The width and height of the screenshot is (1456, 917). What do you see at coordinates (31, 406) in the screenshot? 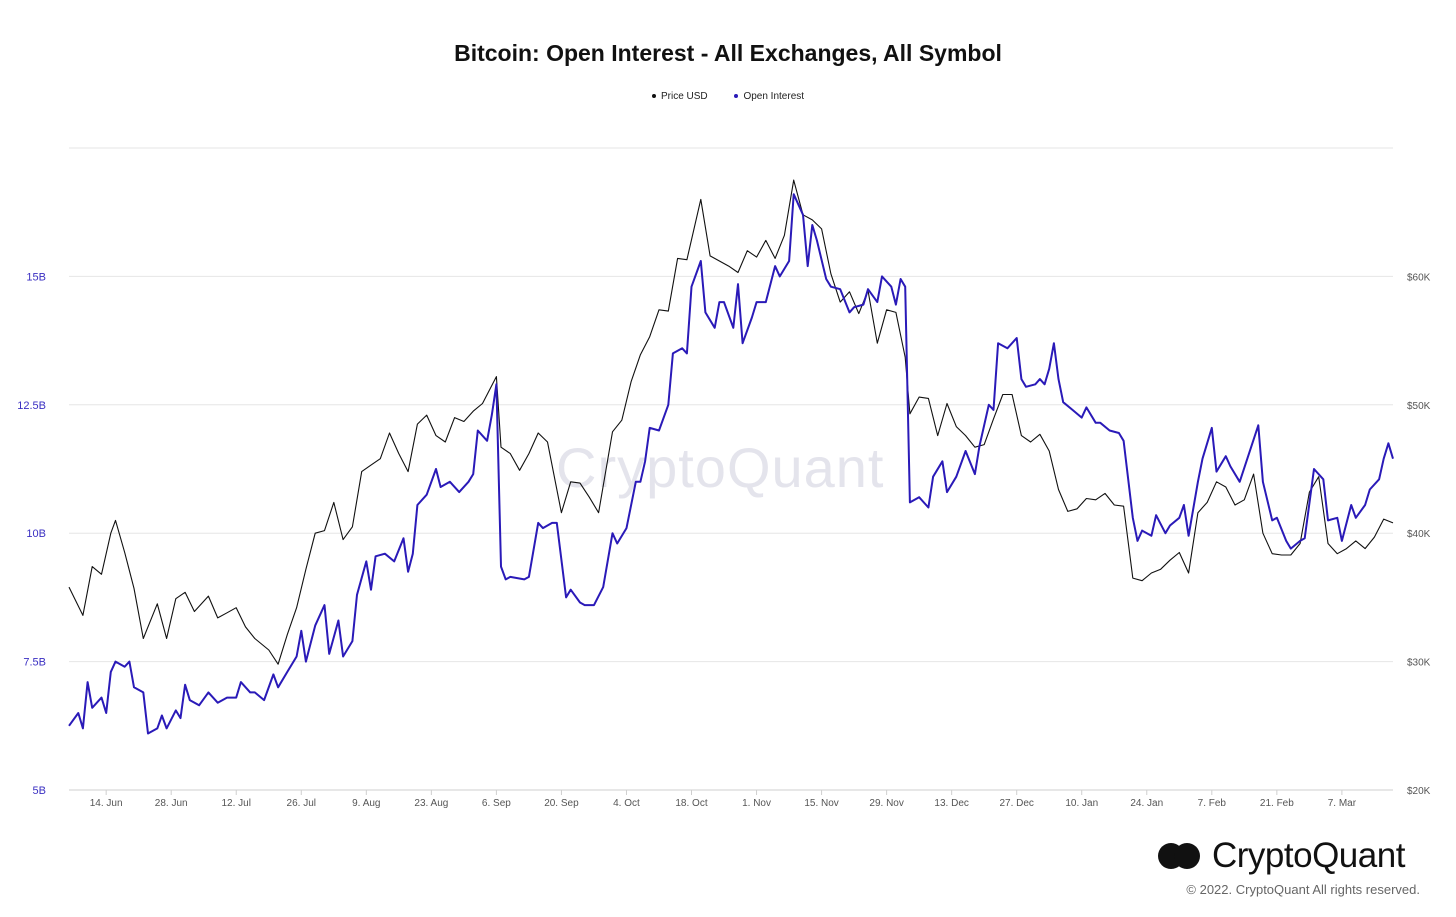
I see `left-axis-tick-label: 12.5B` at bounding box center [31, 406].